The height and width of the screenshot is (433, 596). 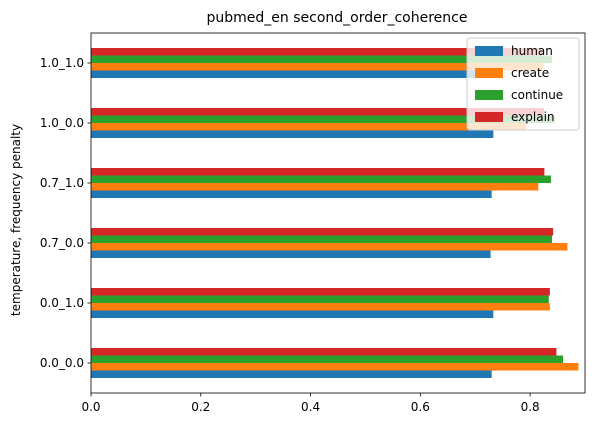 I want to click on legend-box, so click(x=523, y=84).